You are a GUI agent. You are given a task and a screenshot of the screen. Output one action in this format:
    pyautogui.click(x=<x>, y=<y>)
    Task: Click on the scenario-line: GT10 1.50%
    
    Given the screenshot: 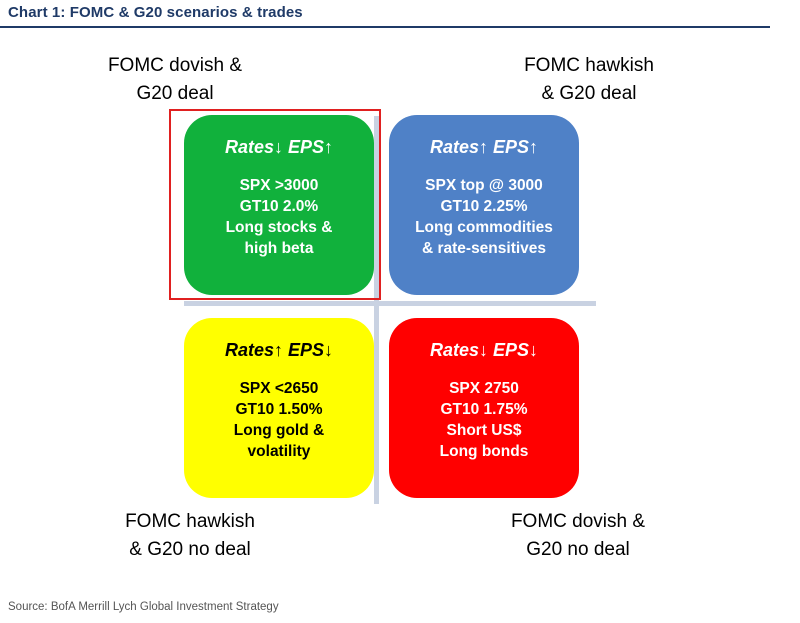 What is the action you would take?
    pyautogui.click(x=279, y=409)
    